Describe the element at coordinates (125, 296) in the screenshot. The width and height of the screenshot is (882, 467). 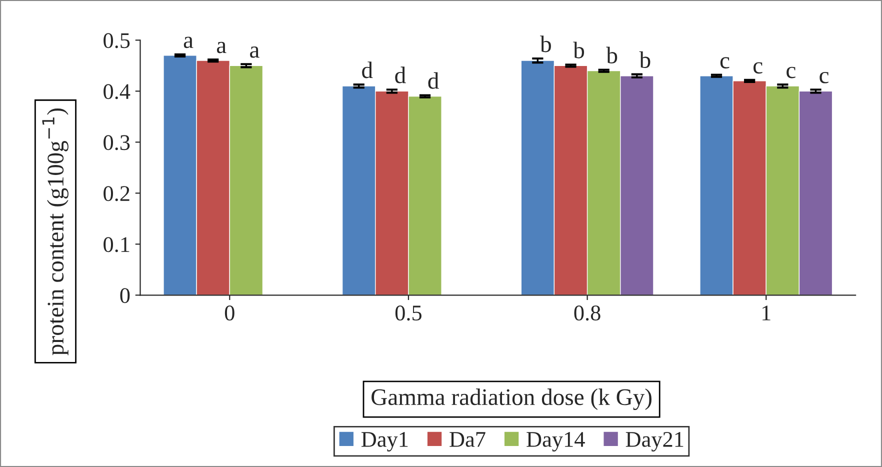
I see `y-tick-label: 0` at that location.